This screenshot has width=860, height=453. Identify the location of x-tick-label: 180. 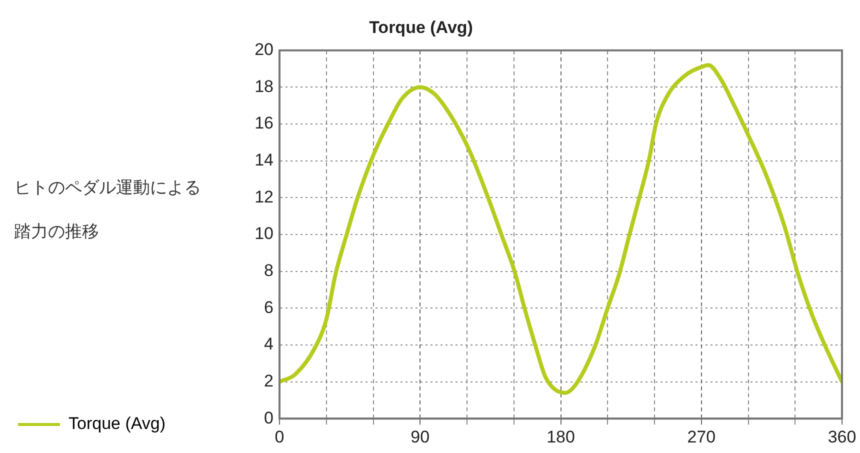
(560, 436).